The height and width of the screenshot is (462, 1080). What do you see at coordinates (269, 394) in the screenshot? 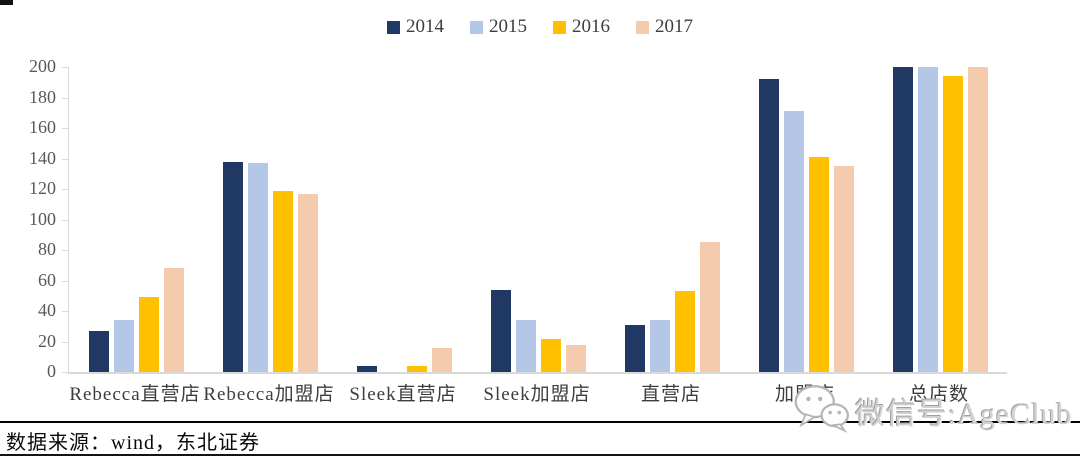
I see `x-tick-label: Rebecca加盟店` at bounding box center [269, 394].